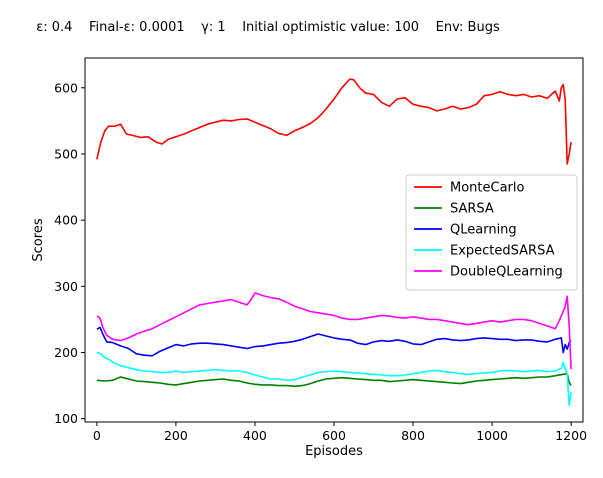 The width and height of the screenshot is (603, 478). I want to click on series-line-sarsa, so click(334, 380).